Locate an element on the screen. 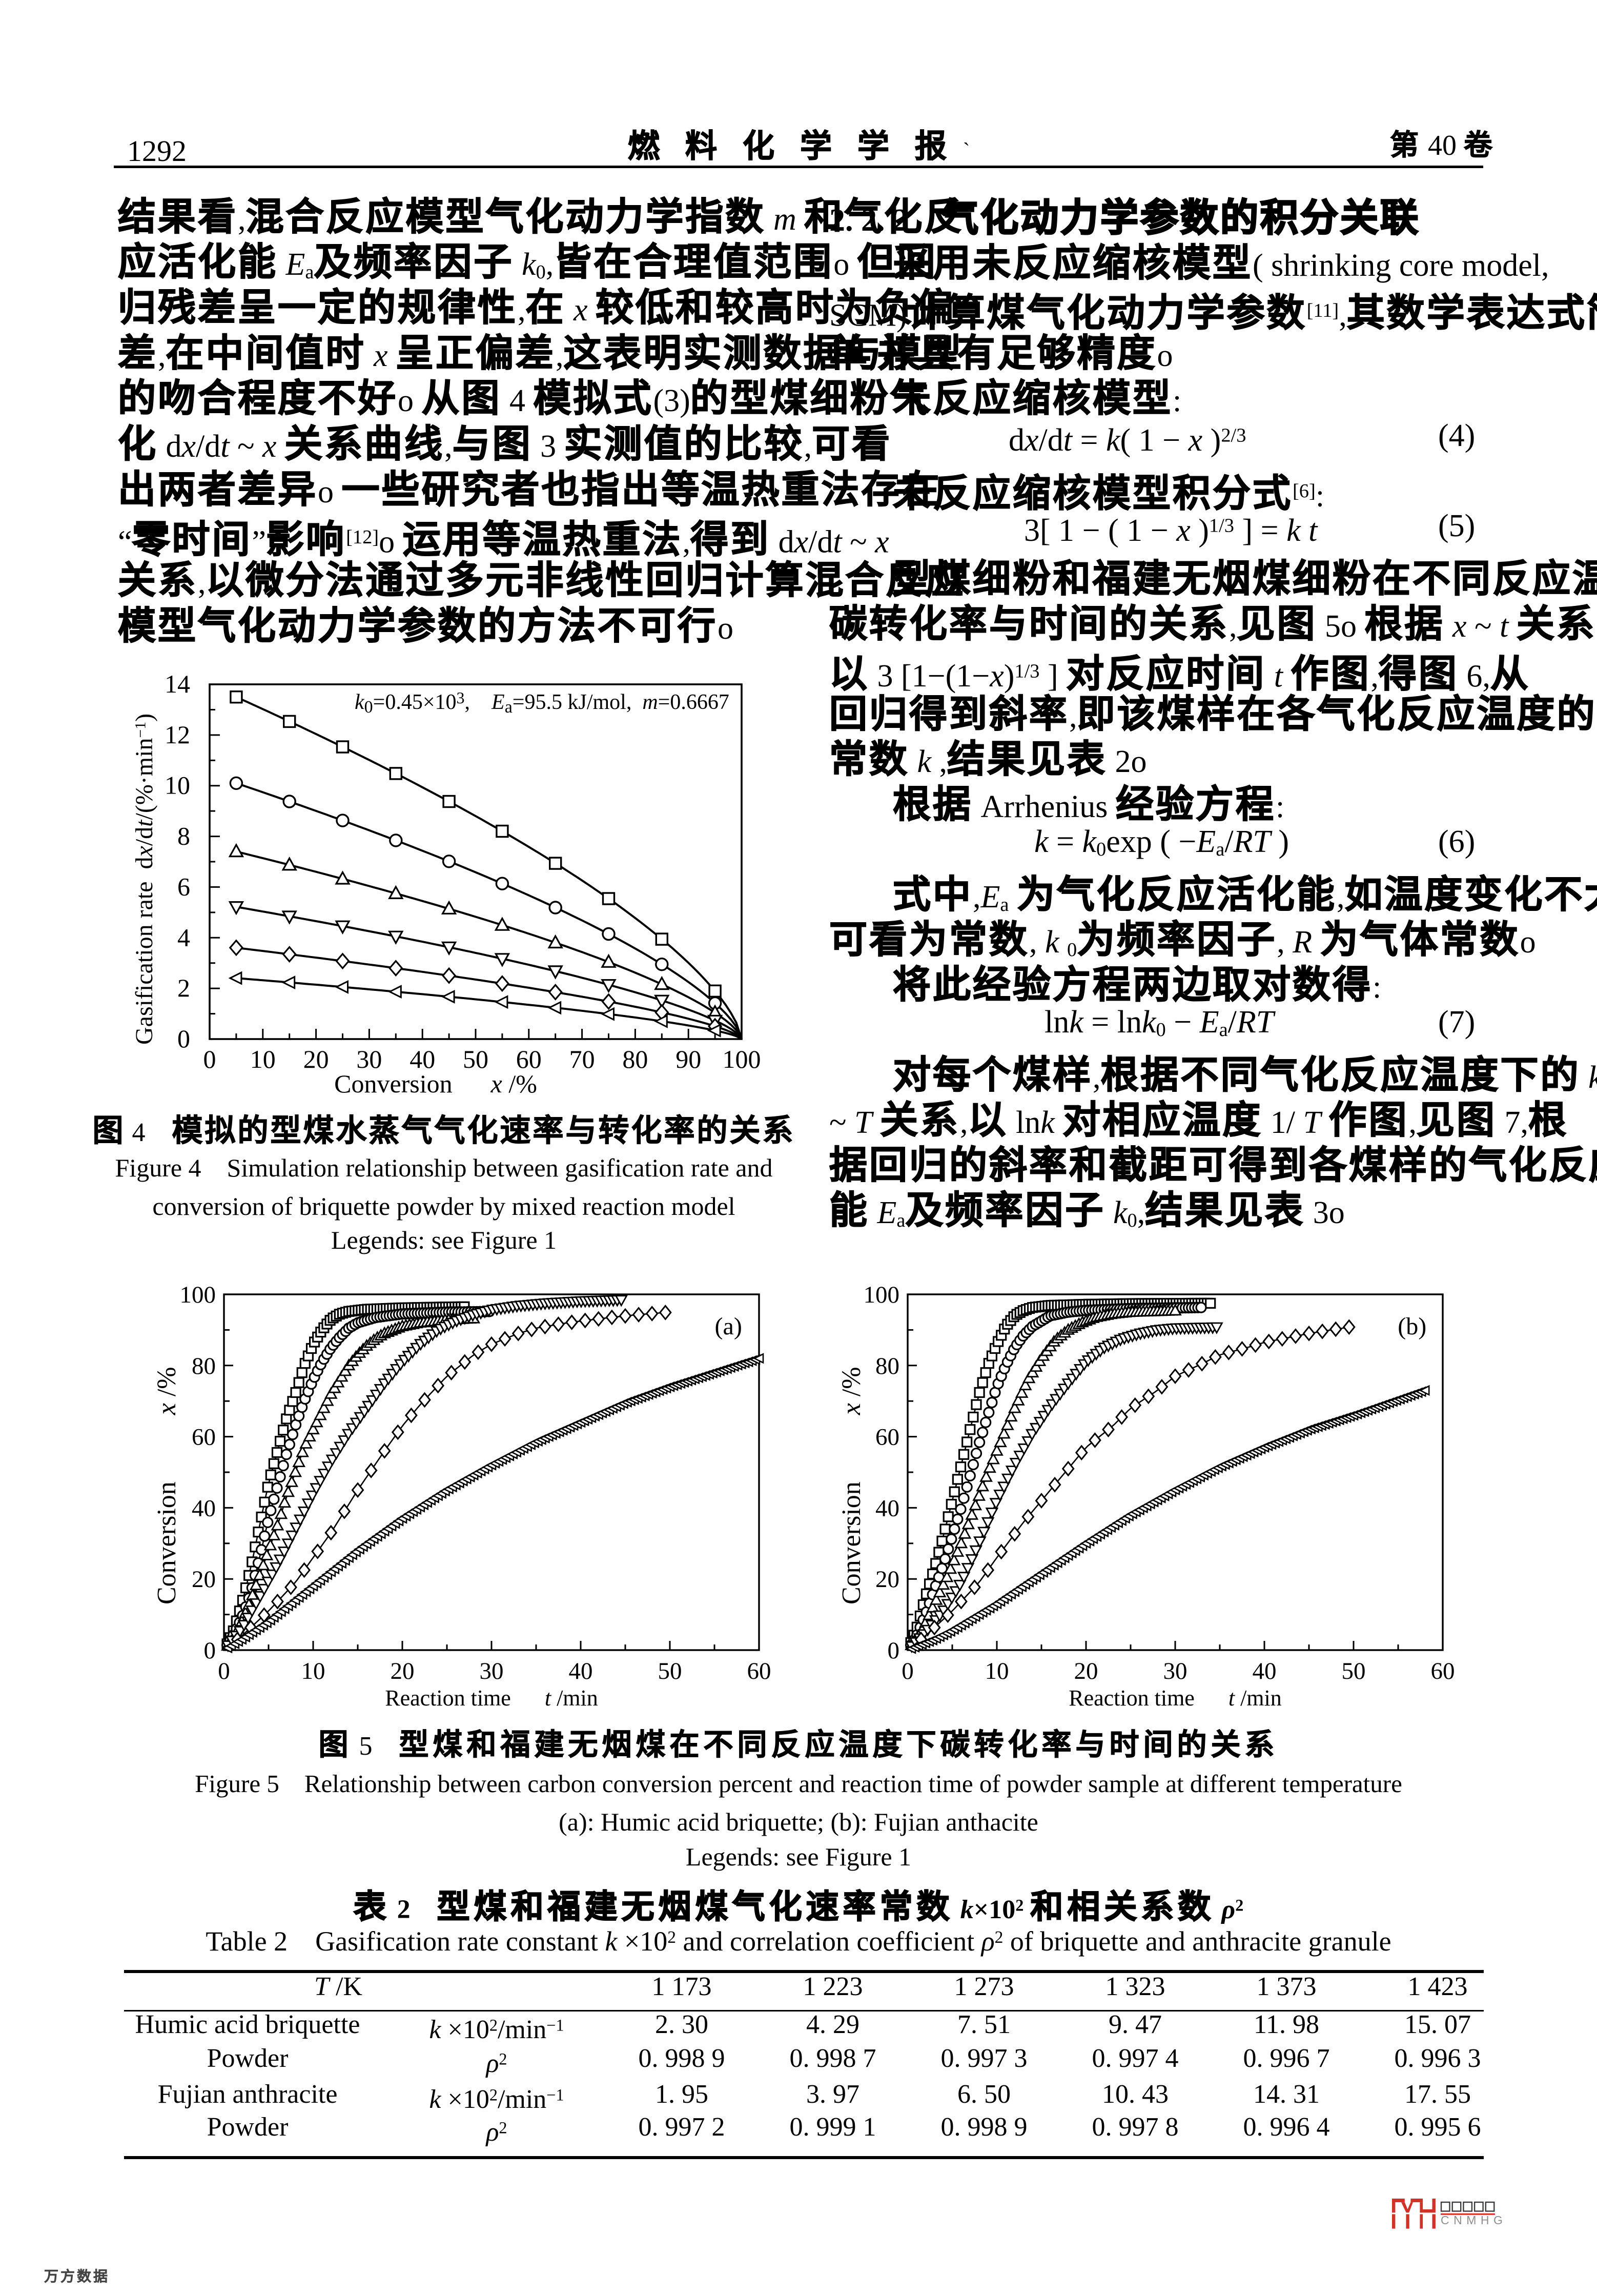 The width and height of the screenshot is (1597, 2296). svg-text: 2 is located at coordinates (183, 987).